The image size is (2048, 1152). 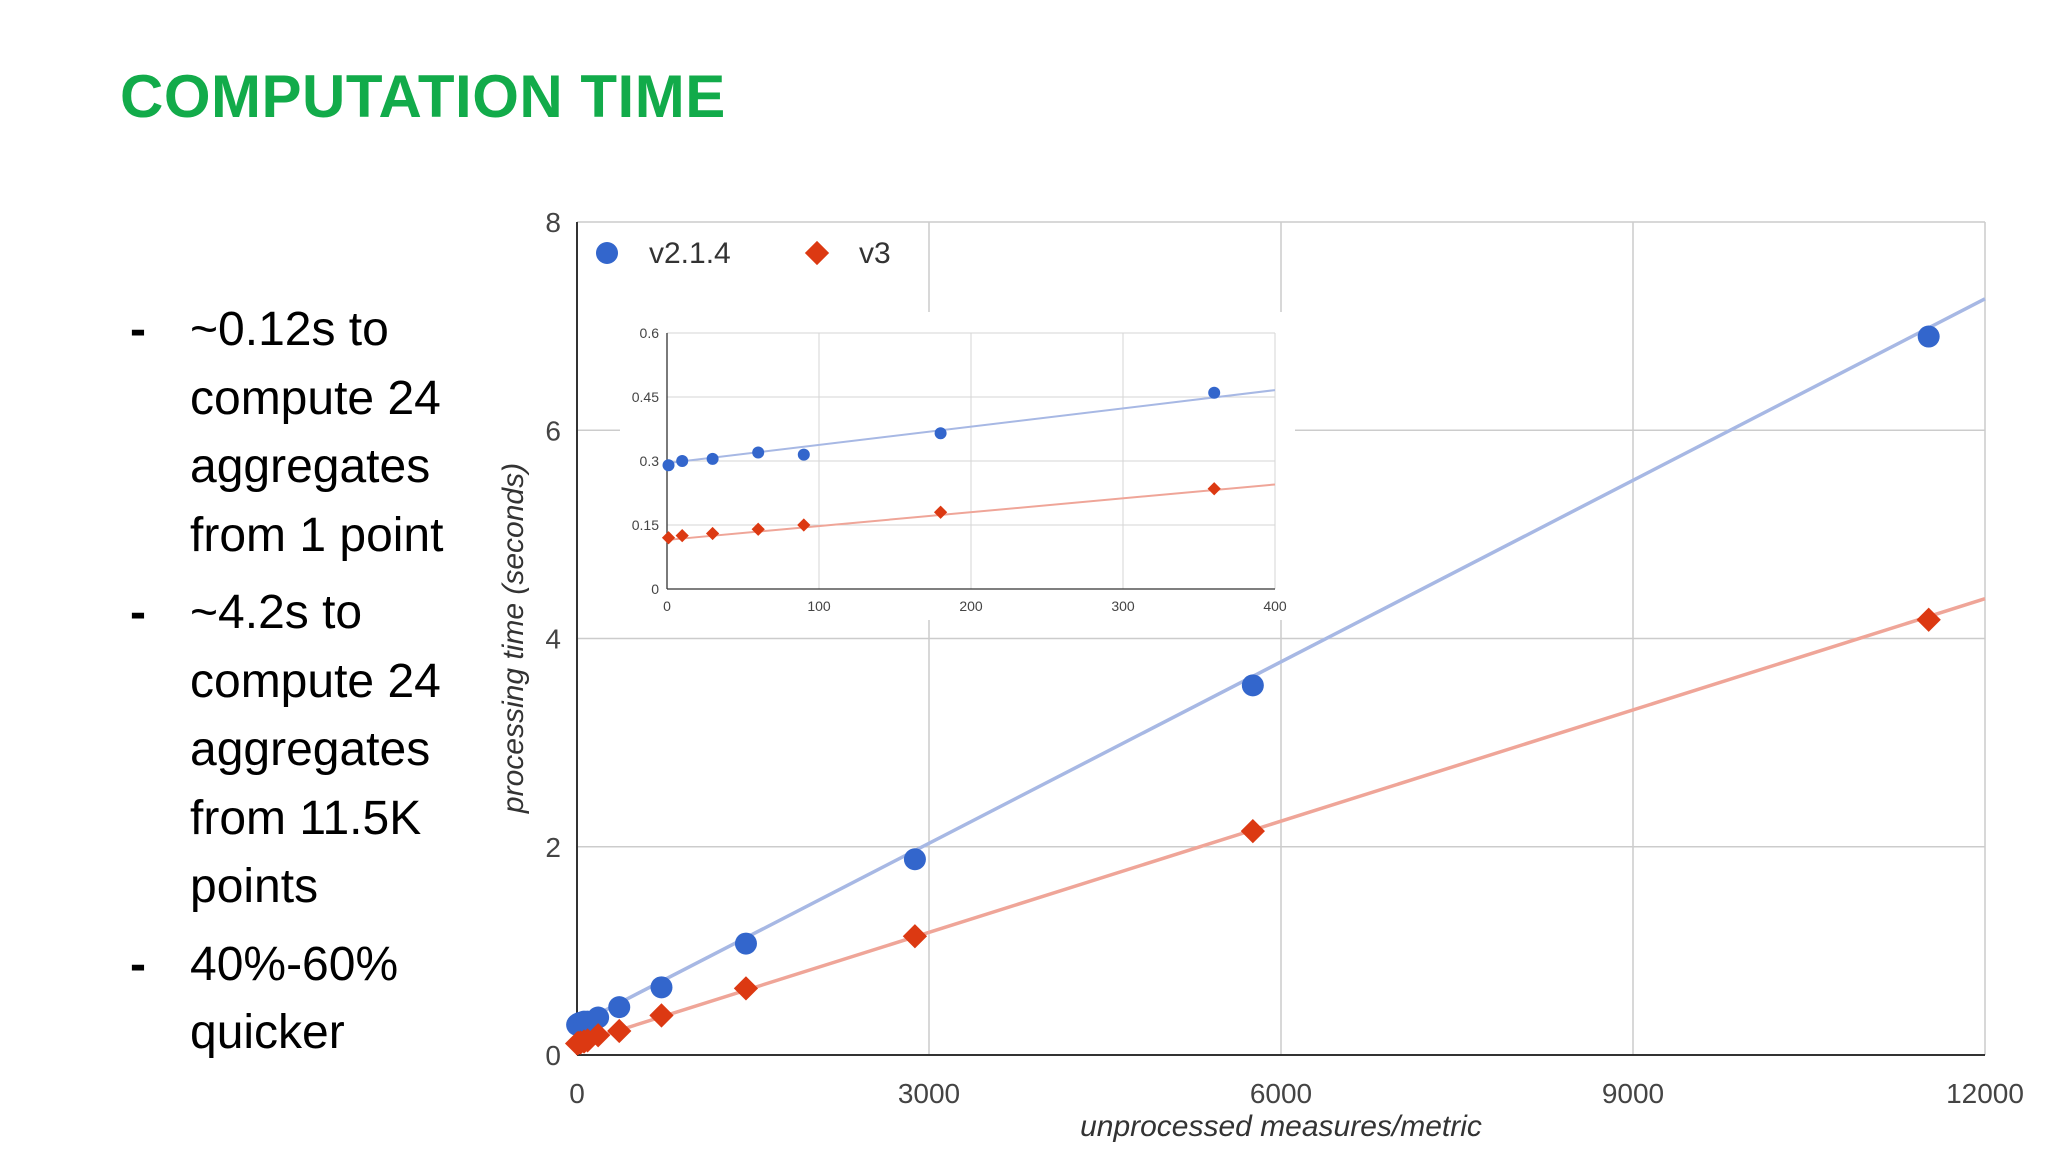 What do you see at coordinates (553, 639) in the screenshot?
I see `y-tick-label: 4` at bounding box center [553, 639].